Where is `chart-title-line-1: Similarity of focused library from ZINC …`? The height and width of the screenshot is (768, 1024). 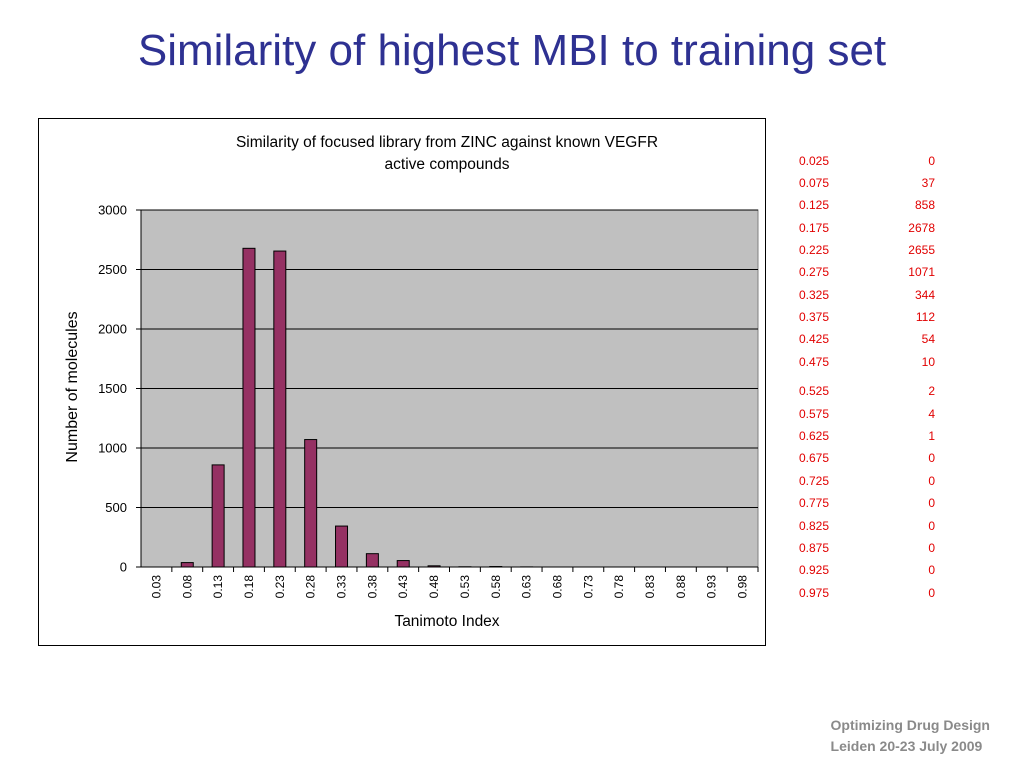
chart-title-line-1: Similarity of focused library from ZINC … is located at coordinates (447, 142).